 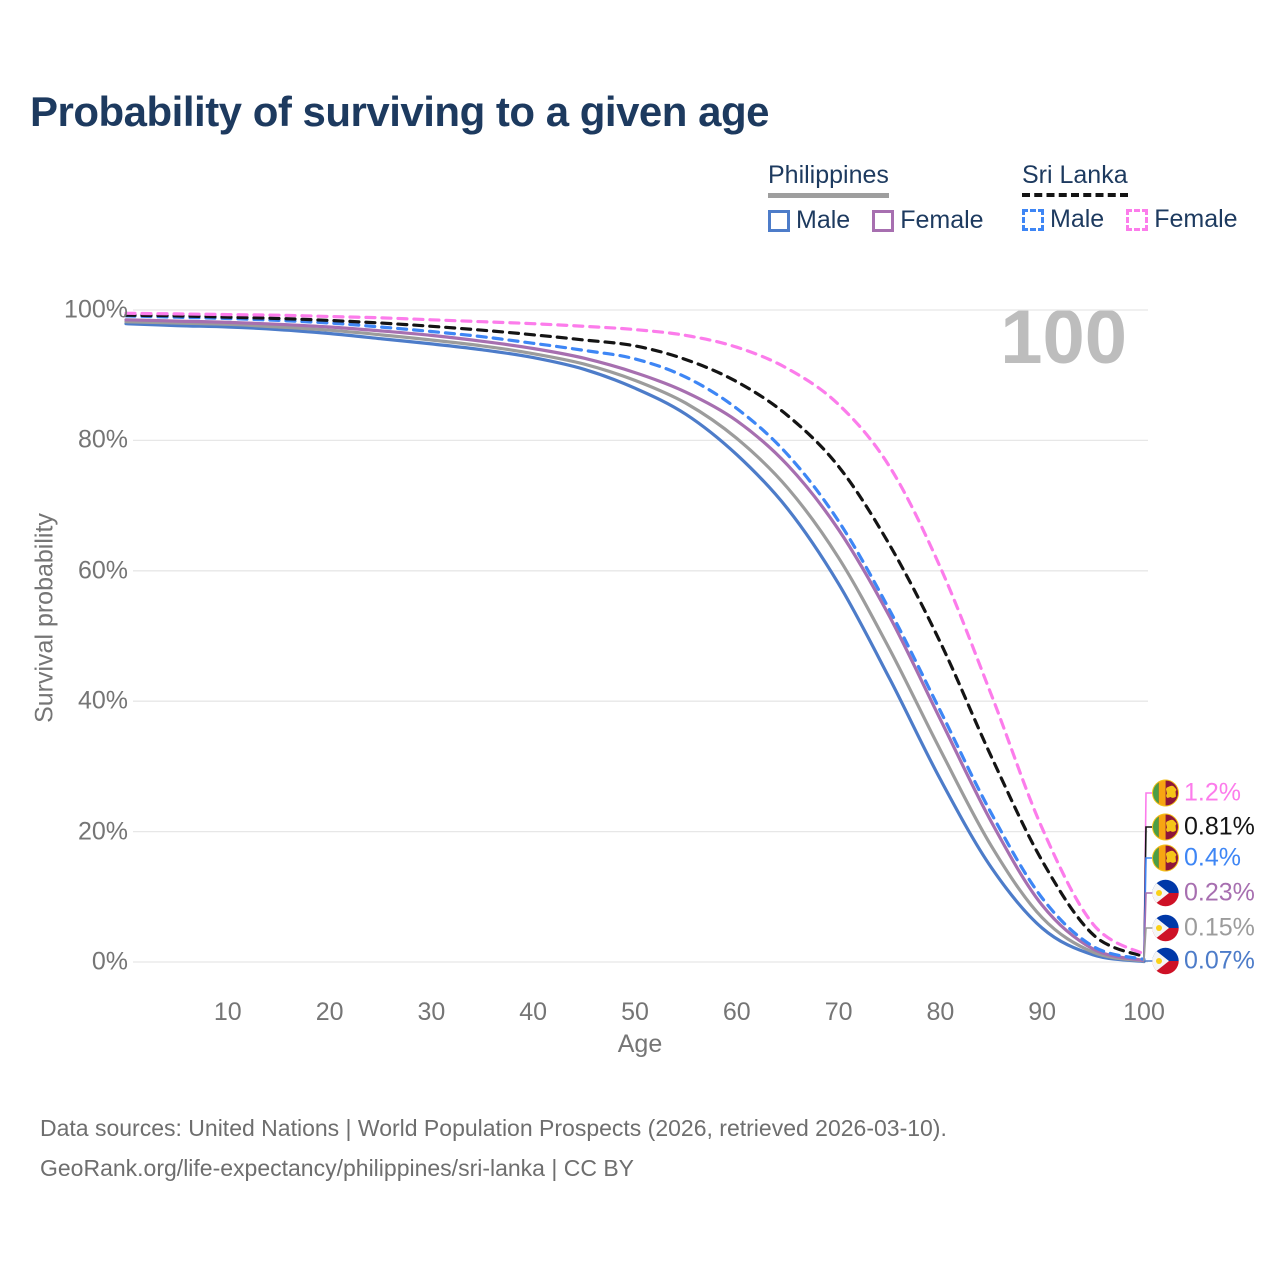 I want to click on x-tick-label: 90, so click(x=1042, y=1012).